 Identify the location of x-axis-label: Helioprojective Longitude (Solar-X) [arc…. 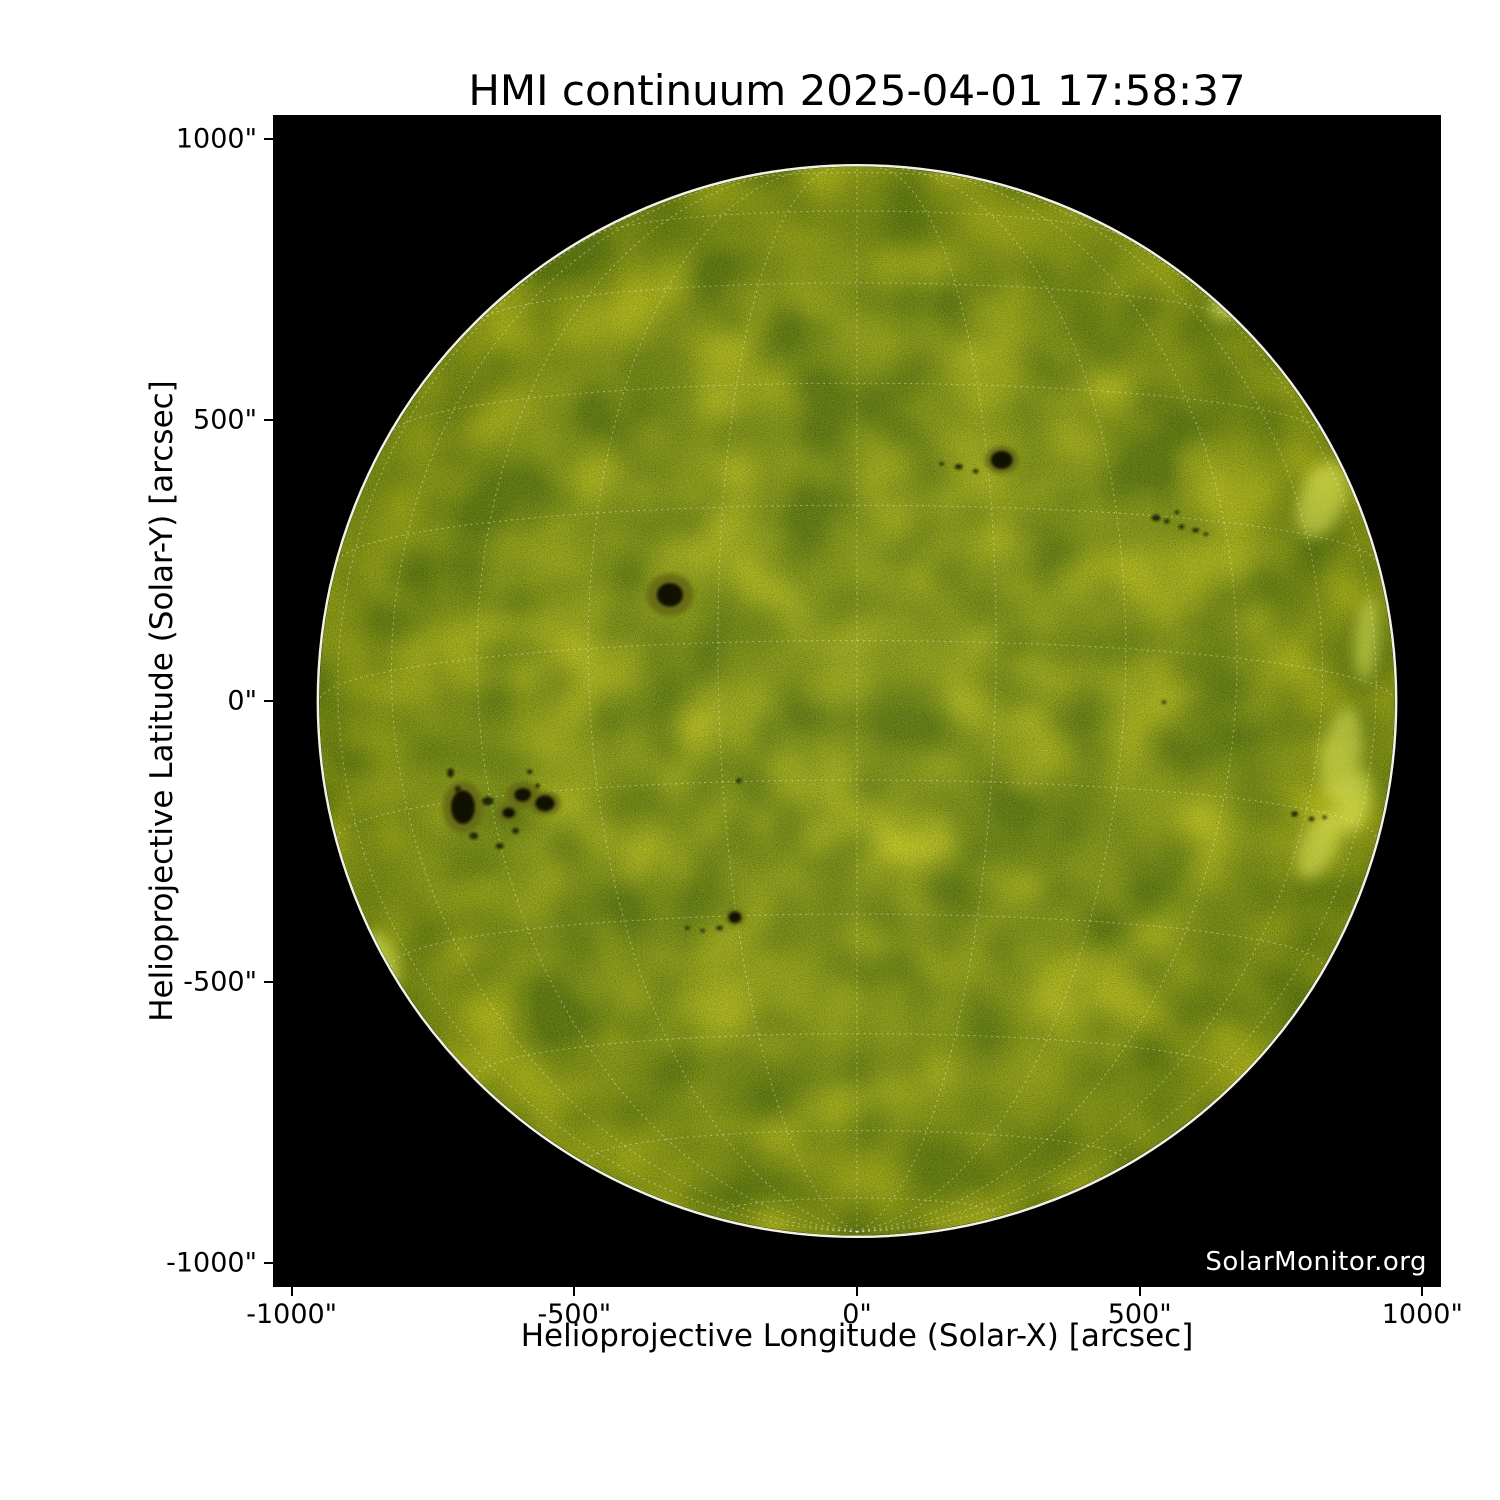
(857, 1336).